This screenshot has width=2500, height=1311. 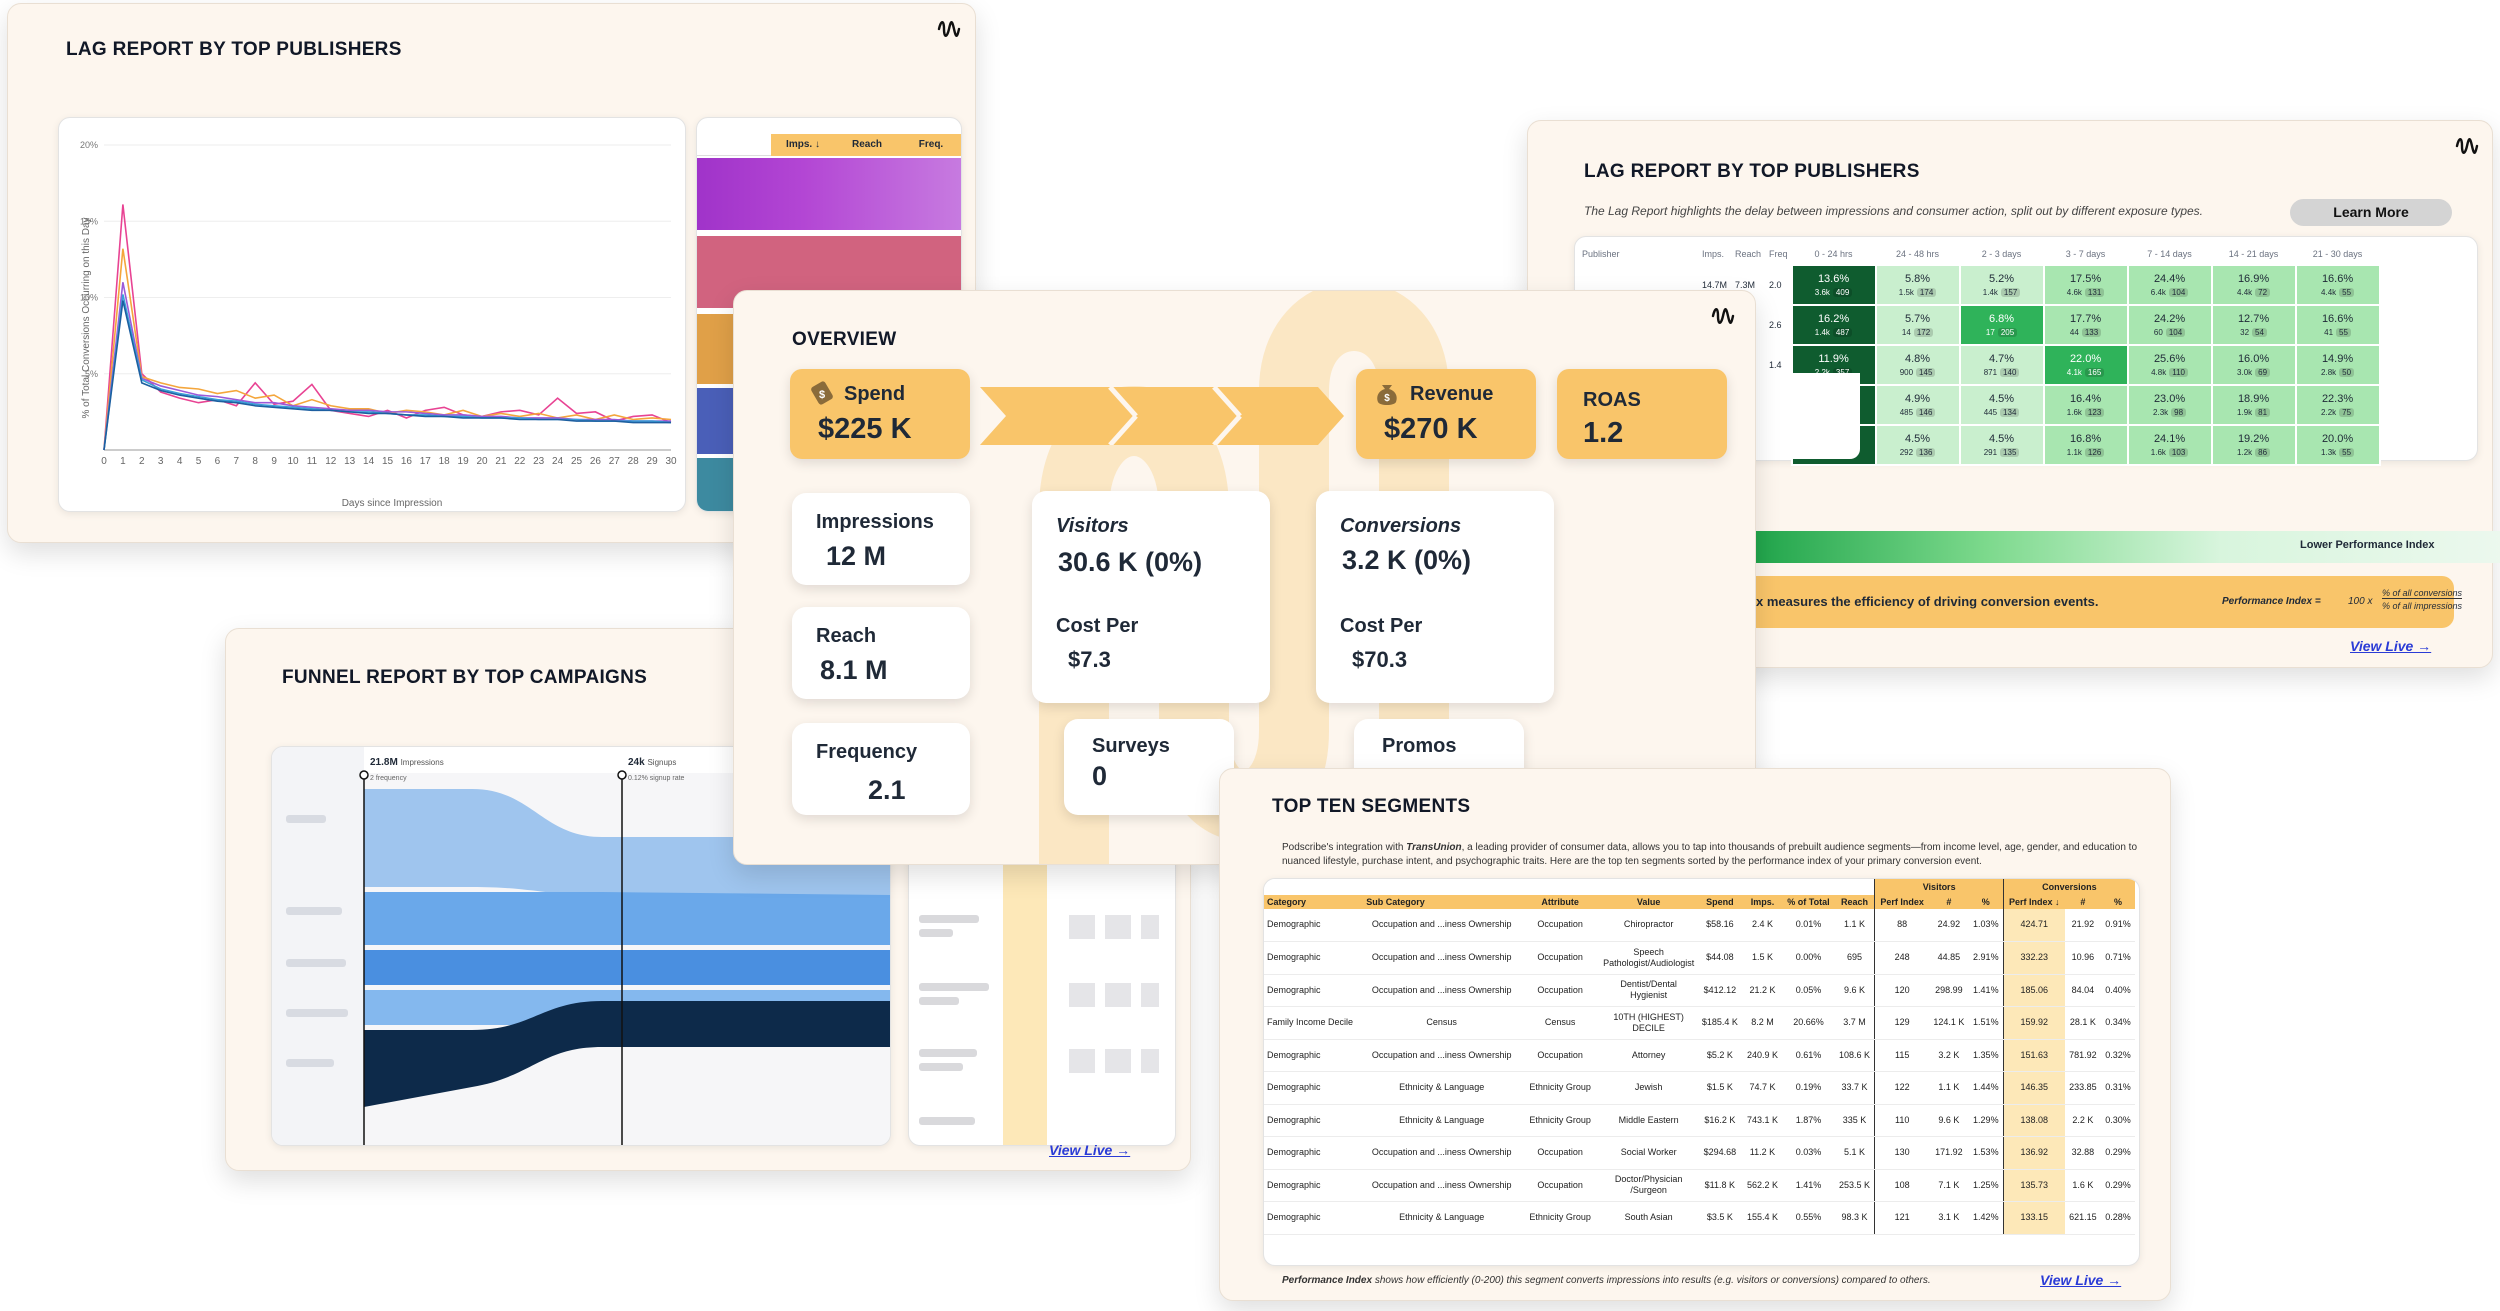 What do you see at coordinates (1833, 253) in the screenshot?
I see `lag-col-header: 0 - 24 hrs` at bounding box center [1833, 253].